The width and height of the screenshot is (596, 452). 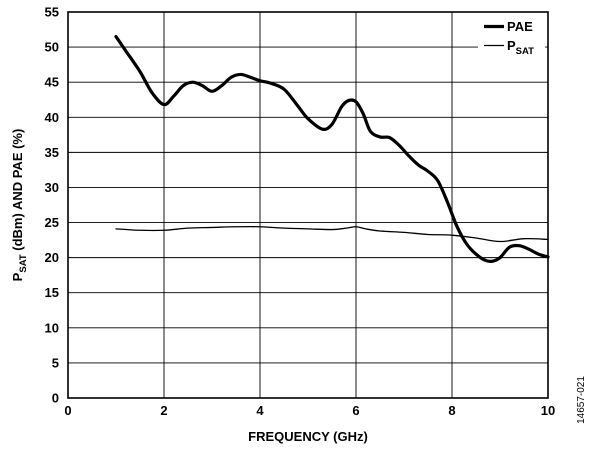 I want to click on series-line-psat, so click(x=332, y=234).